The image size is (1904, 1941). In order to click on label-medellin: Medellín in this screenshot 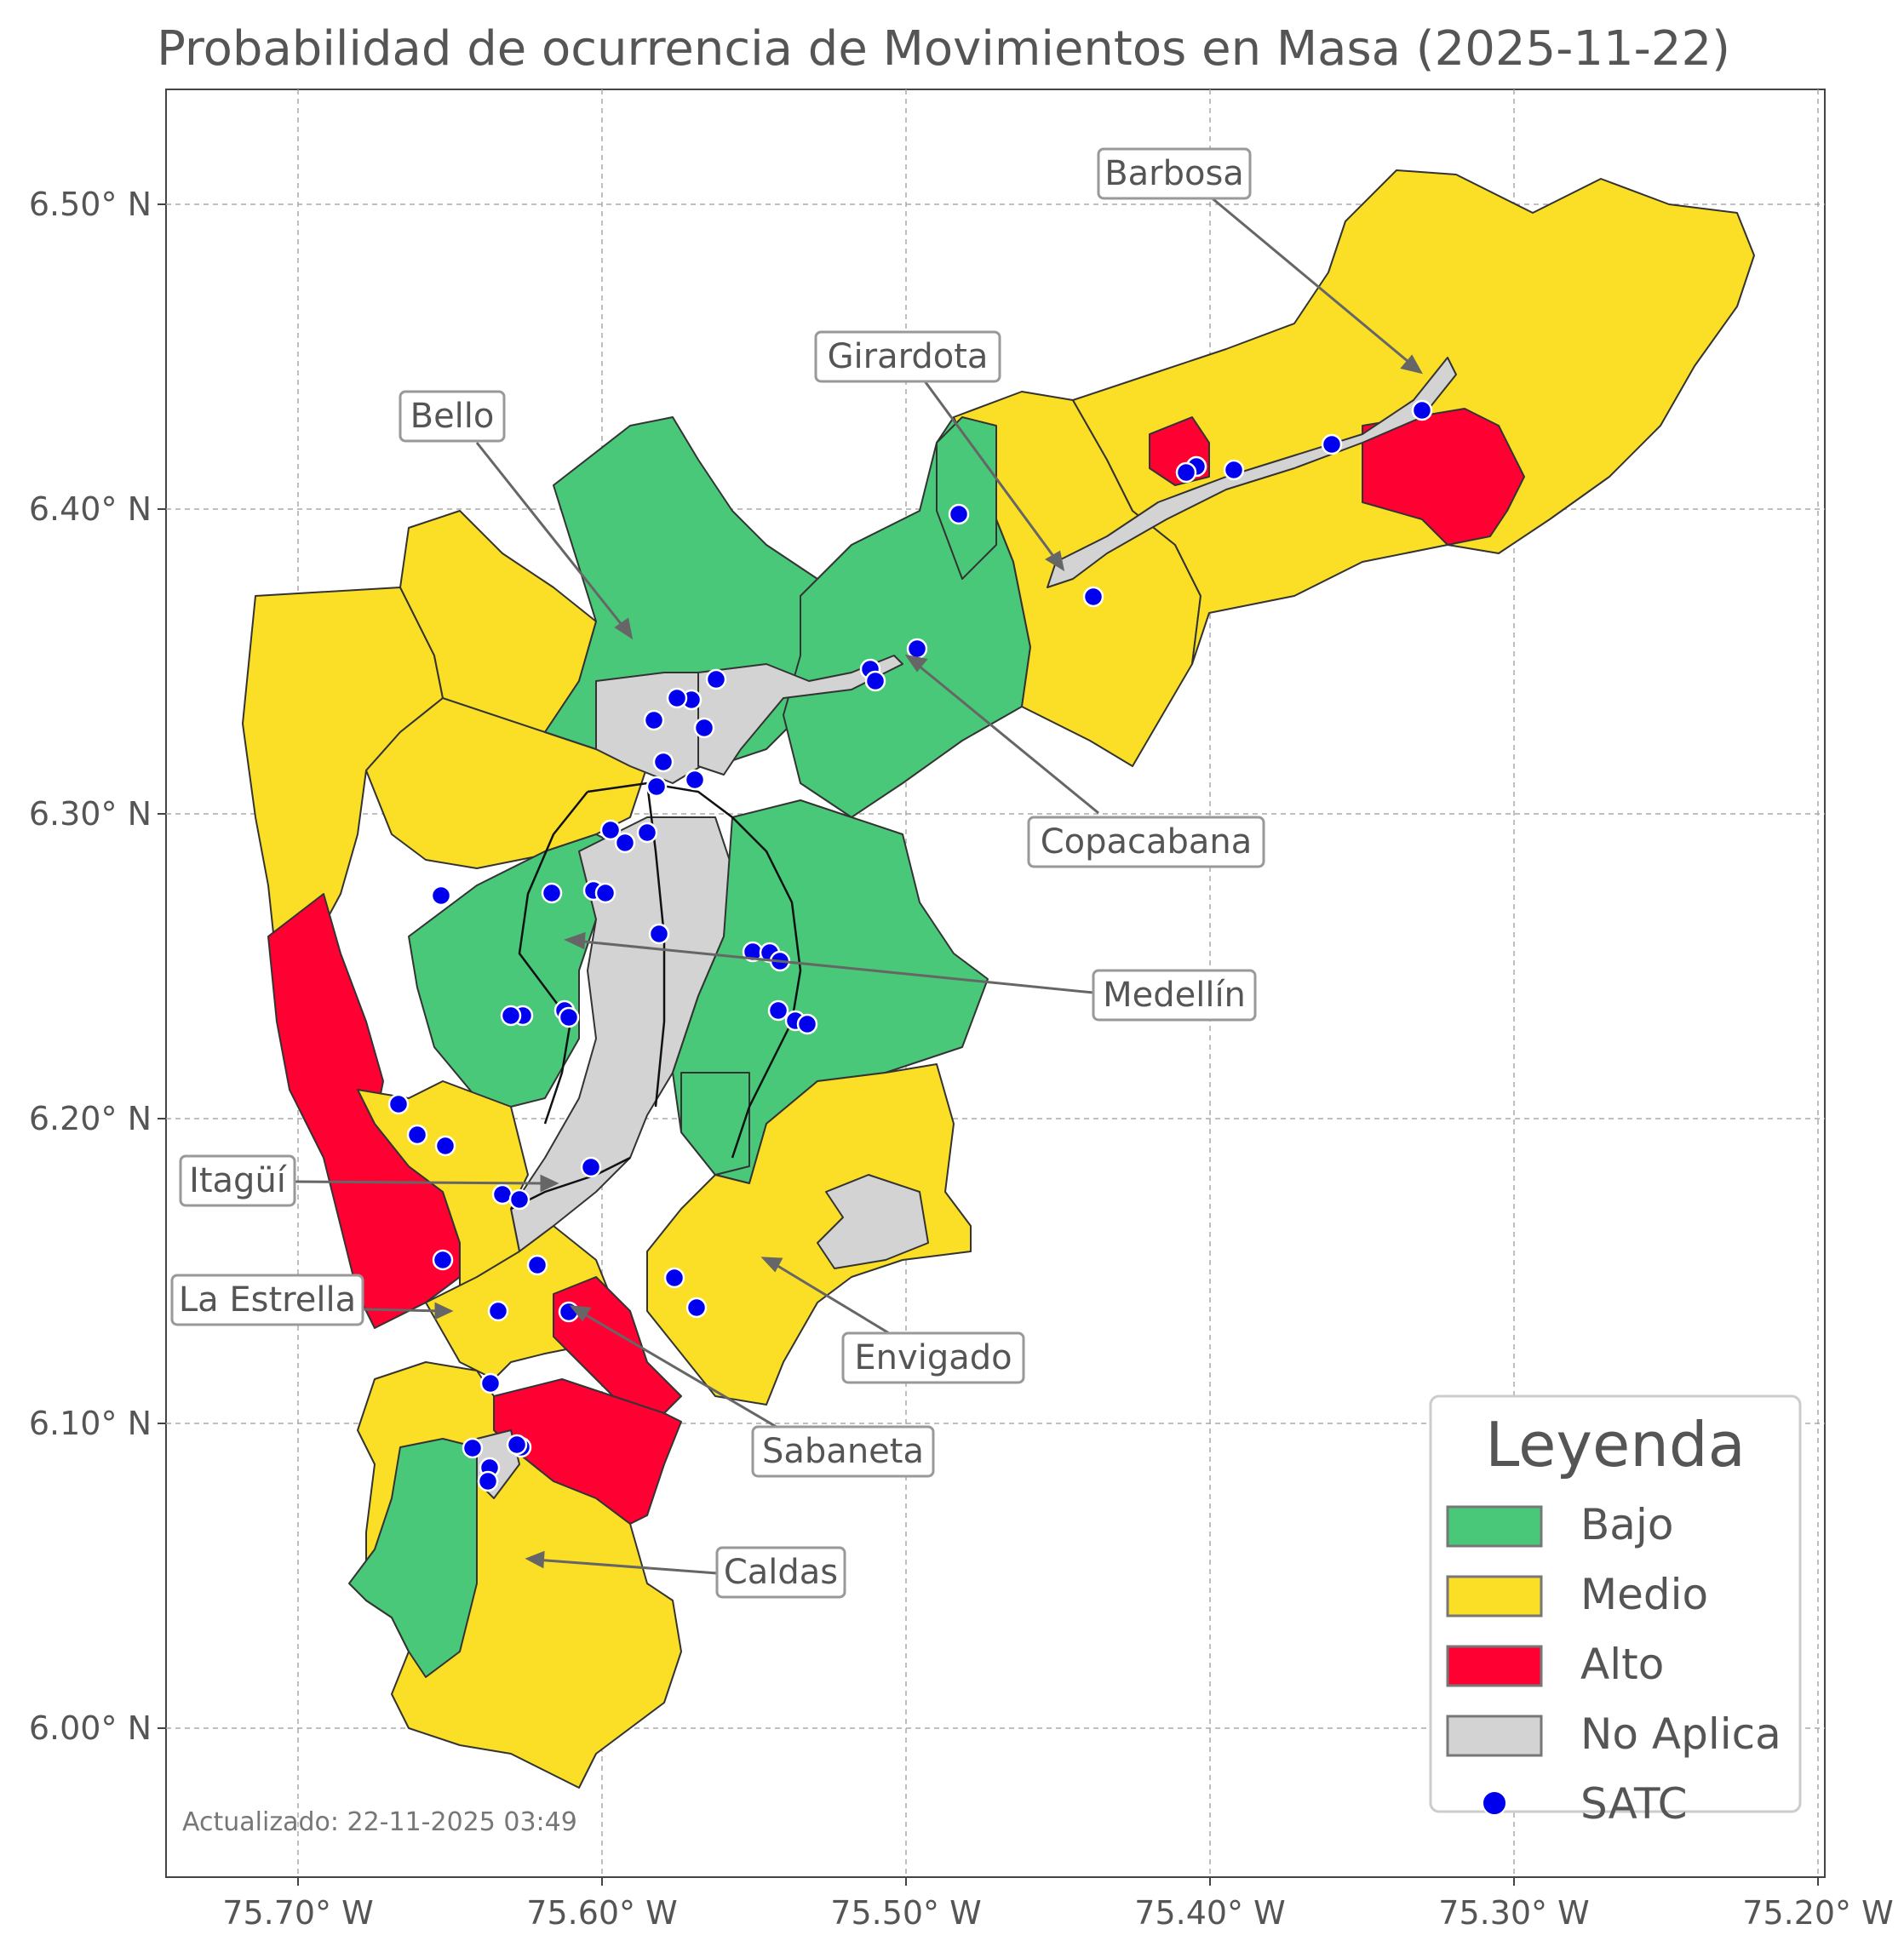, I will do `click(1175, 995)`.